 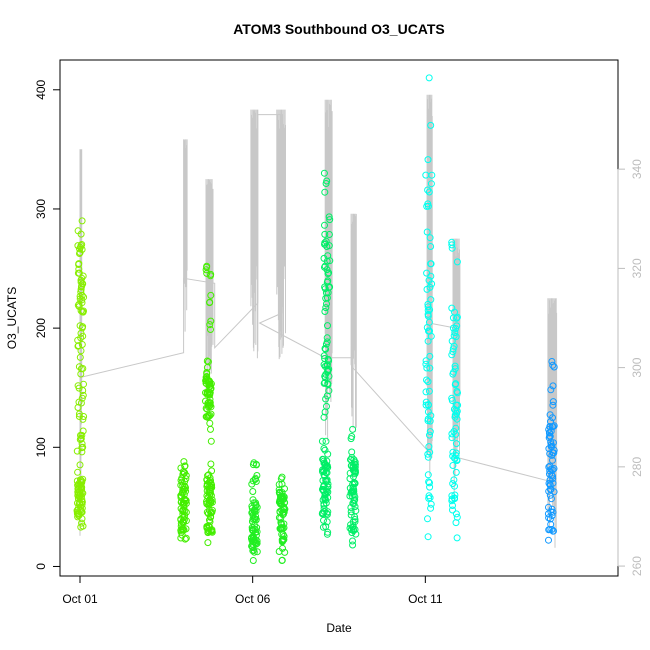 What do you see at coordinates (12, 318) in the screenshot?
I see `y-axis-label: O3_UCATS` at bounding box center [12, 318].